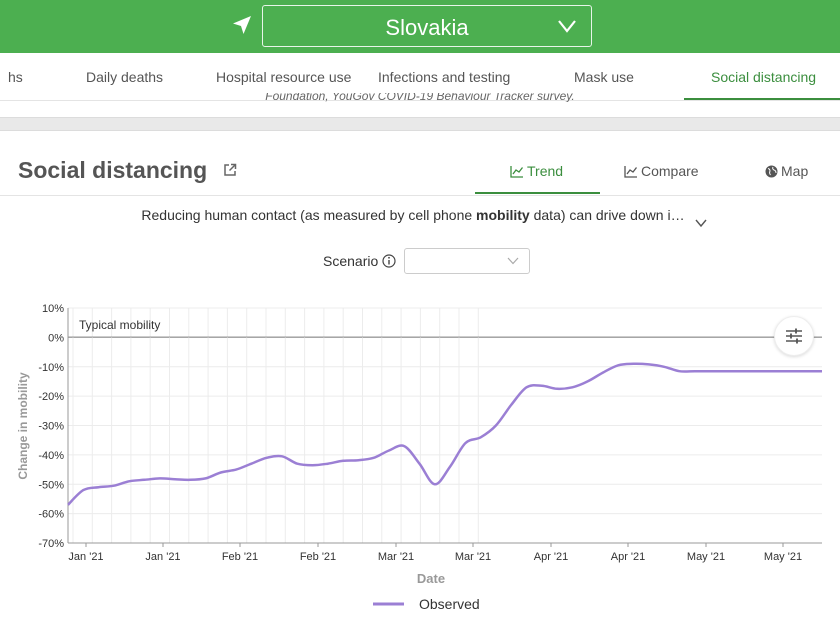  Describe the element at coordinates (449, 604) in the screenshot. I see `legend-label-observed: Observed` at that location.